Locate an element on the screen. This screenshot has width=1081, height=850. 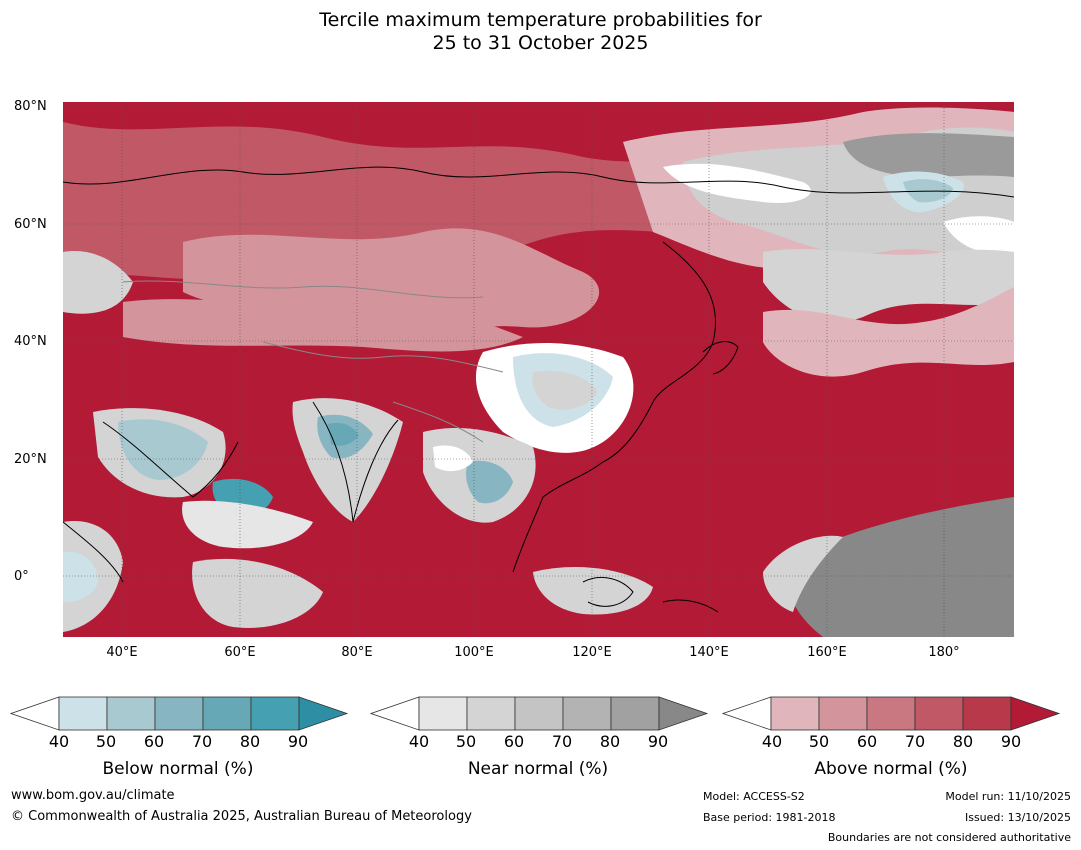
below-normal-colorbar is located at coordinates (179, 713).